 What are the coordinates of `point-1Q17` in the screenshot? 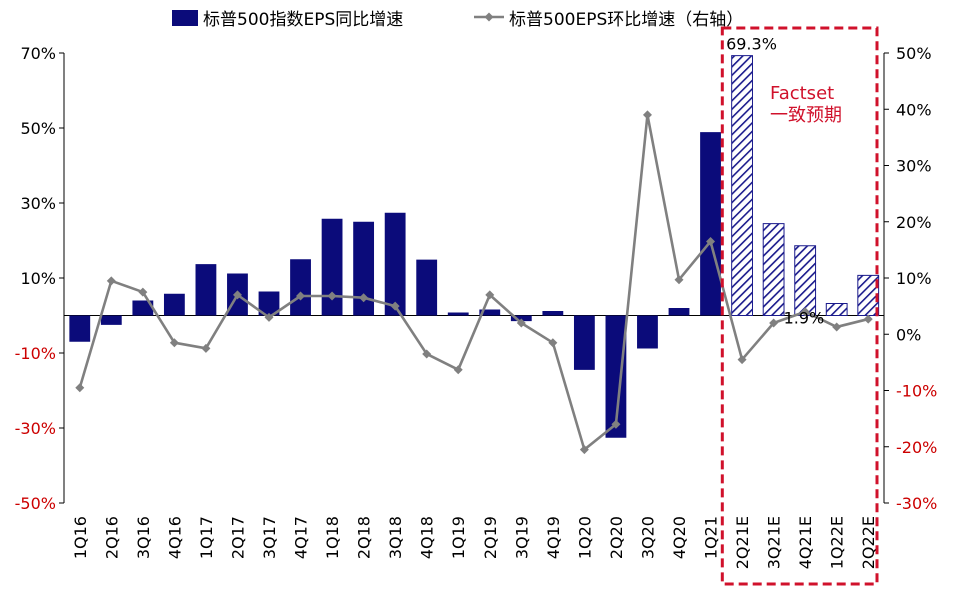 It's located at (206, 348).